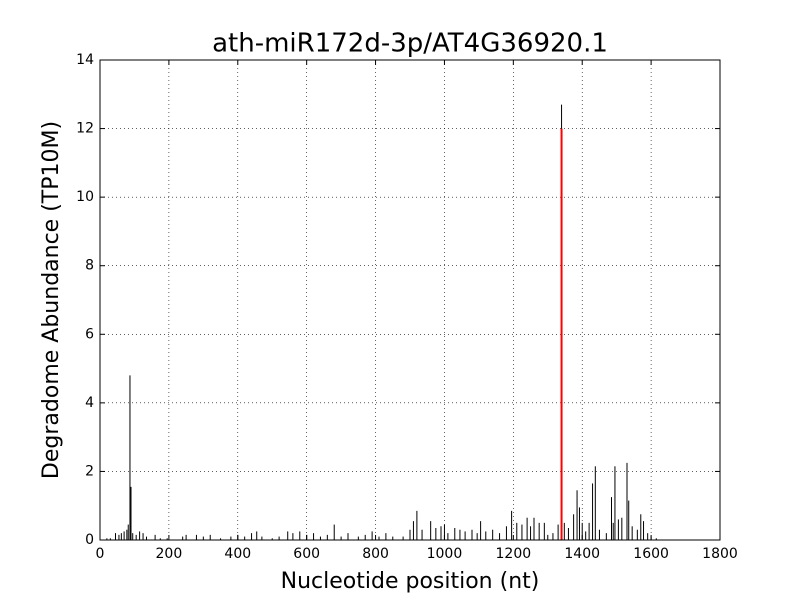 This screenshot has width=800, height=600. Describe the element at coordinates (237, 554) in the screenshot. I see `x-tick-label: 400` at that location.